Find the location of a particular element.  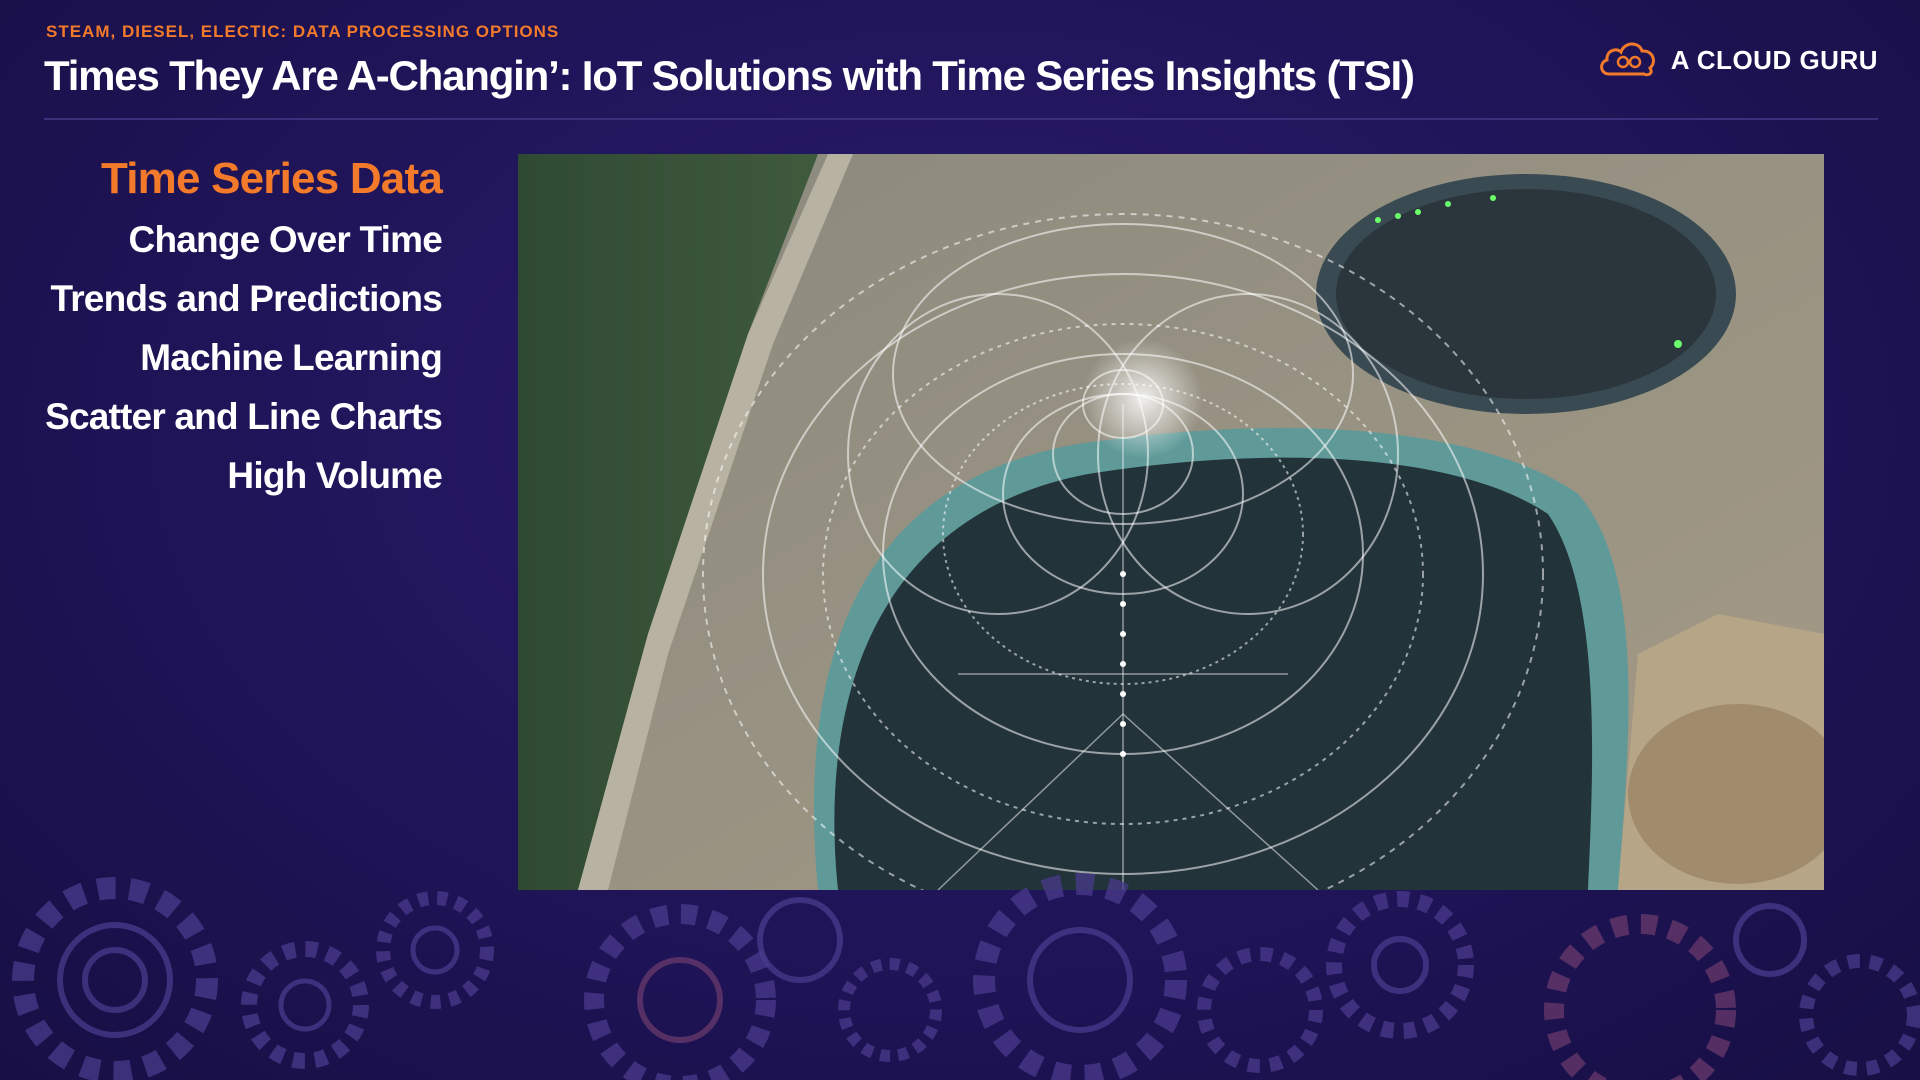

topic-item-time-series-data: Time Series Data is located at coordinates (271, 178).